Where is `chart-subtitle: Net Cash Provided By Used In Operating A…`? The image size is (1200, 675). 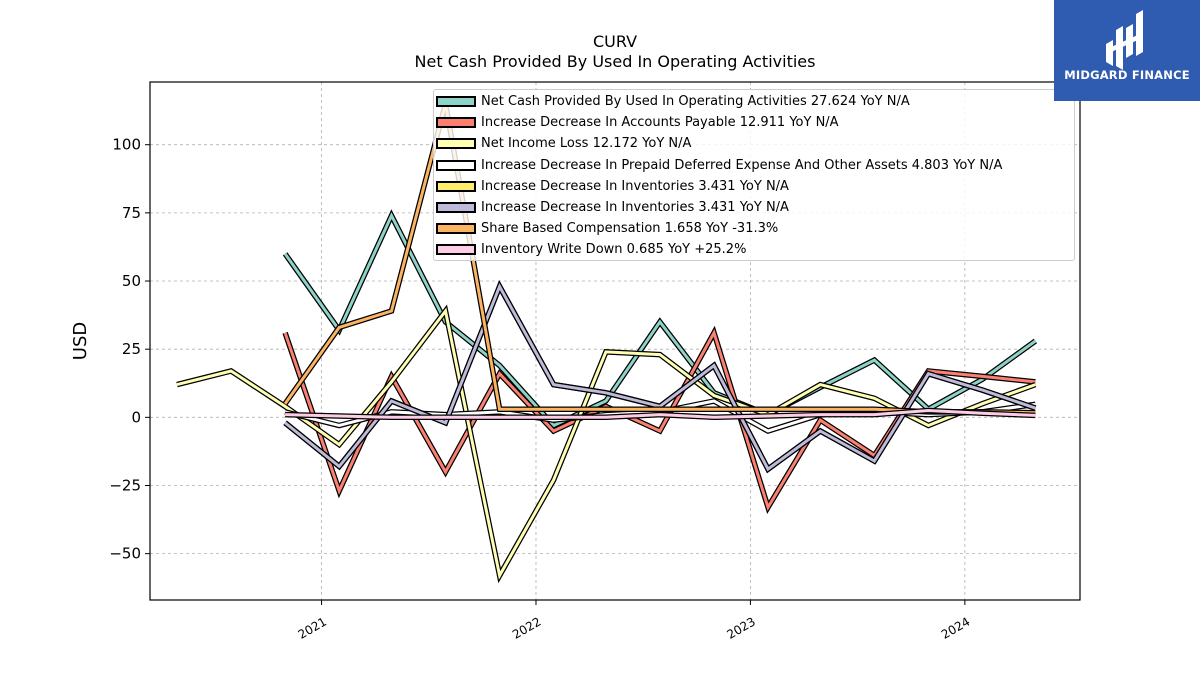 chart-subtitle: Net Cash Provided By Used In Operating A… is located at coordinates (615, 61).